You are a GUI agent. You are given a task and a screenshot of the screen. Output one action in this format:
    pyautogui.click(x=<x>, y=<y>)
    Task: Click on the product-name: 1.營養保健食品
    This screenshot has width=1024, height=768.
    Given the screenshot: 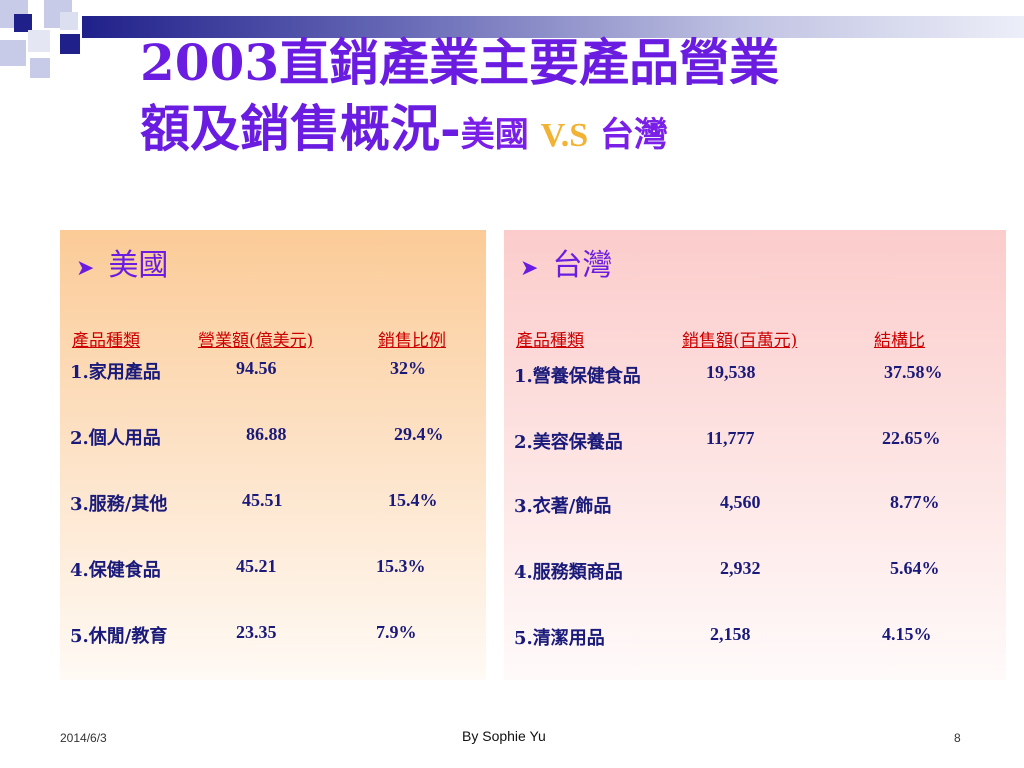 What is the action you would take?
    pyautogui.click(x=577, y=376)
    